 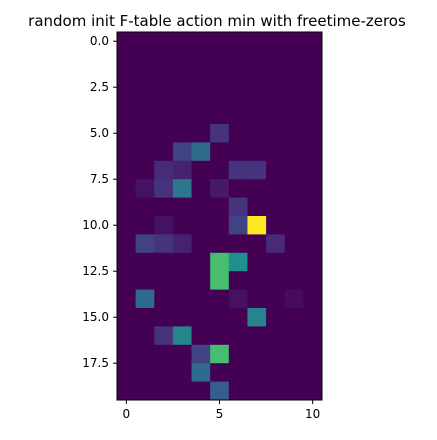 I want to click on y-tick-label: 17.5, so click(x=95, y=363).